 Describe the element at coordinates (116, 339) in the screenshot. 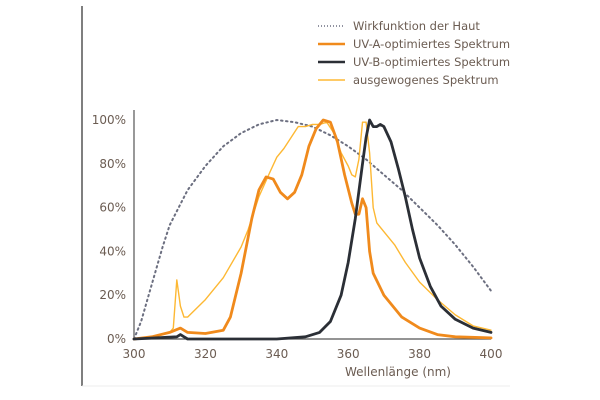

I see `y-tick-label: 0%` at that location.